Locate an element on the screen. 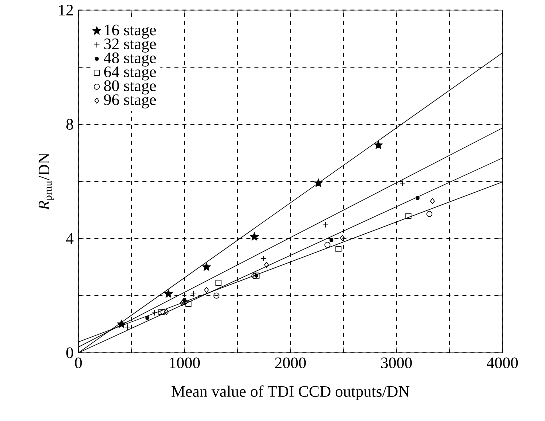 This screenshot has width=545, height=421. legend-label: 32 stage is located at coordinates (130, 45).